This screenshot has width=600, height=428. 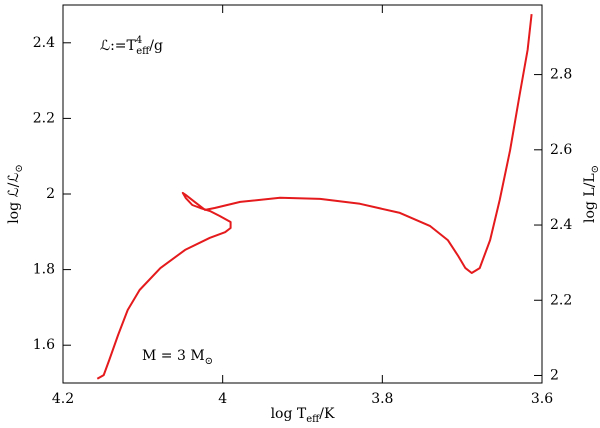 I want to click on annotation-part: ⊙, so click(x=209, y=361).